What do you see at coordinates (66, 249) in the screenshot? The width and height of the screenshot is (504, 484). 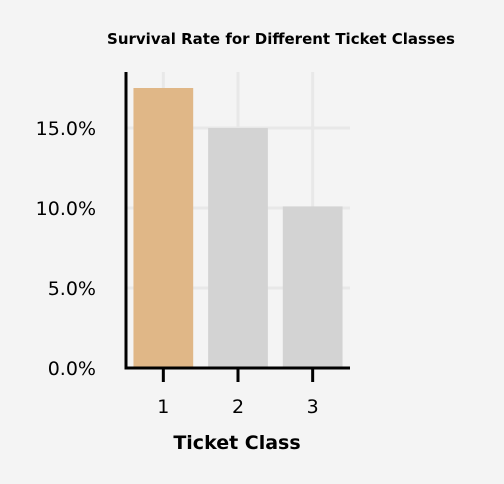 I see `y-axis-ticks: 0.0% 5.0% 10.0% 15.0%` at bounding box center [66, 249].